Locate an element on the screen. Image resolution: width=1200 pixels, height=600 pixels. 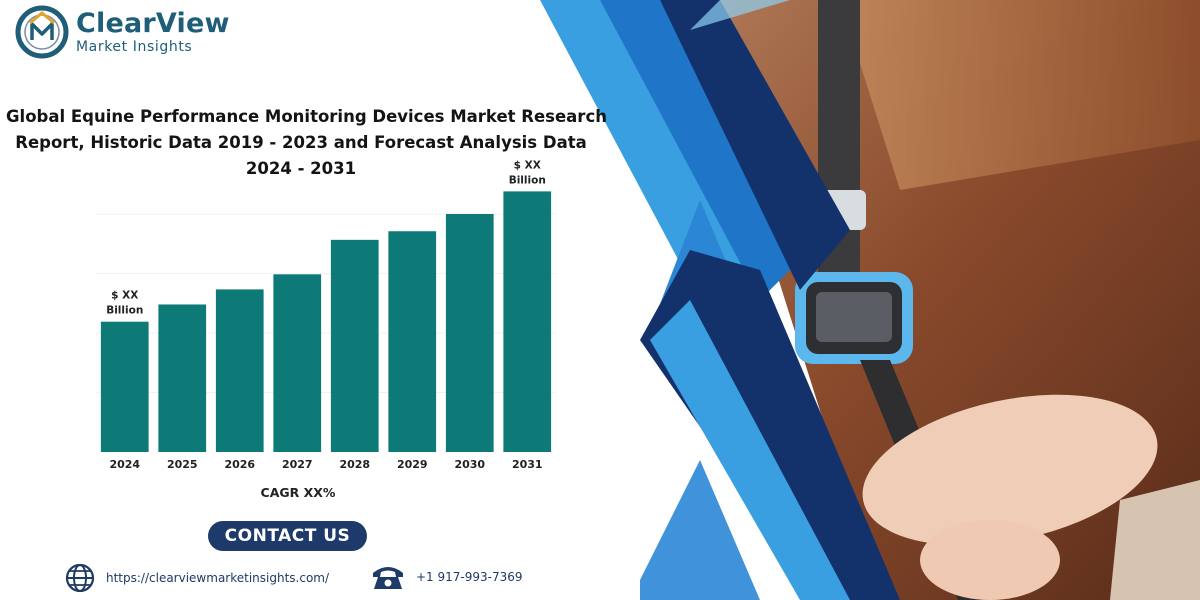
brand-tagline: Market Insights is located at coordinates (134, 47).